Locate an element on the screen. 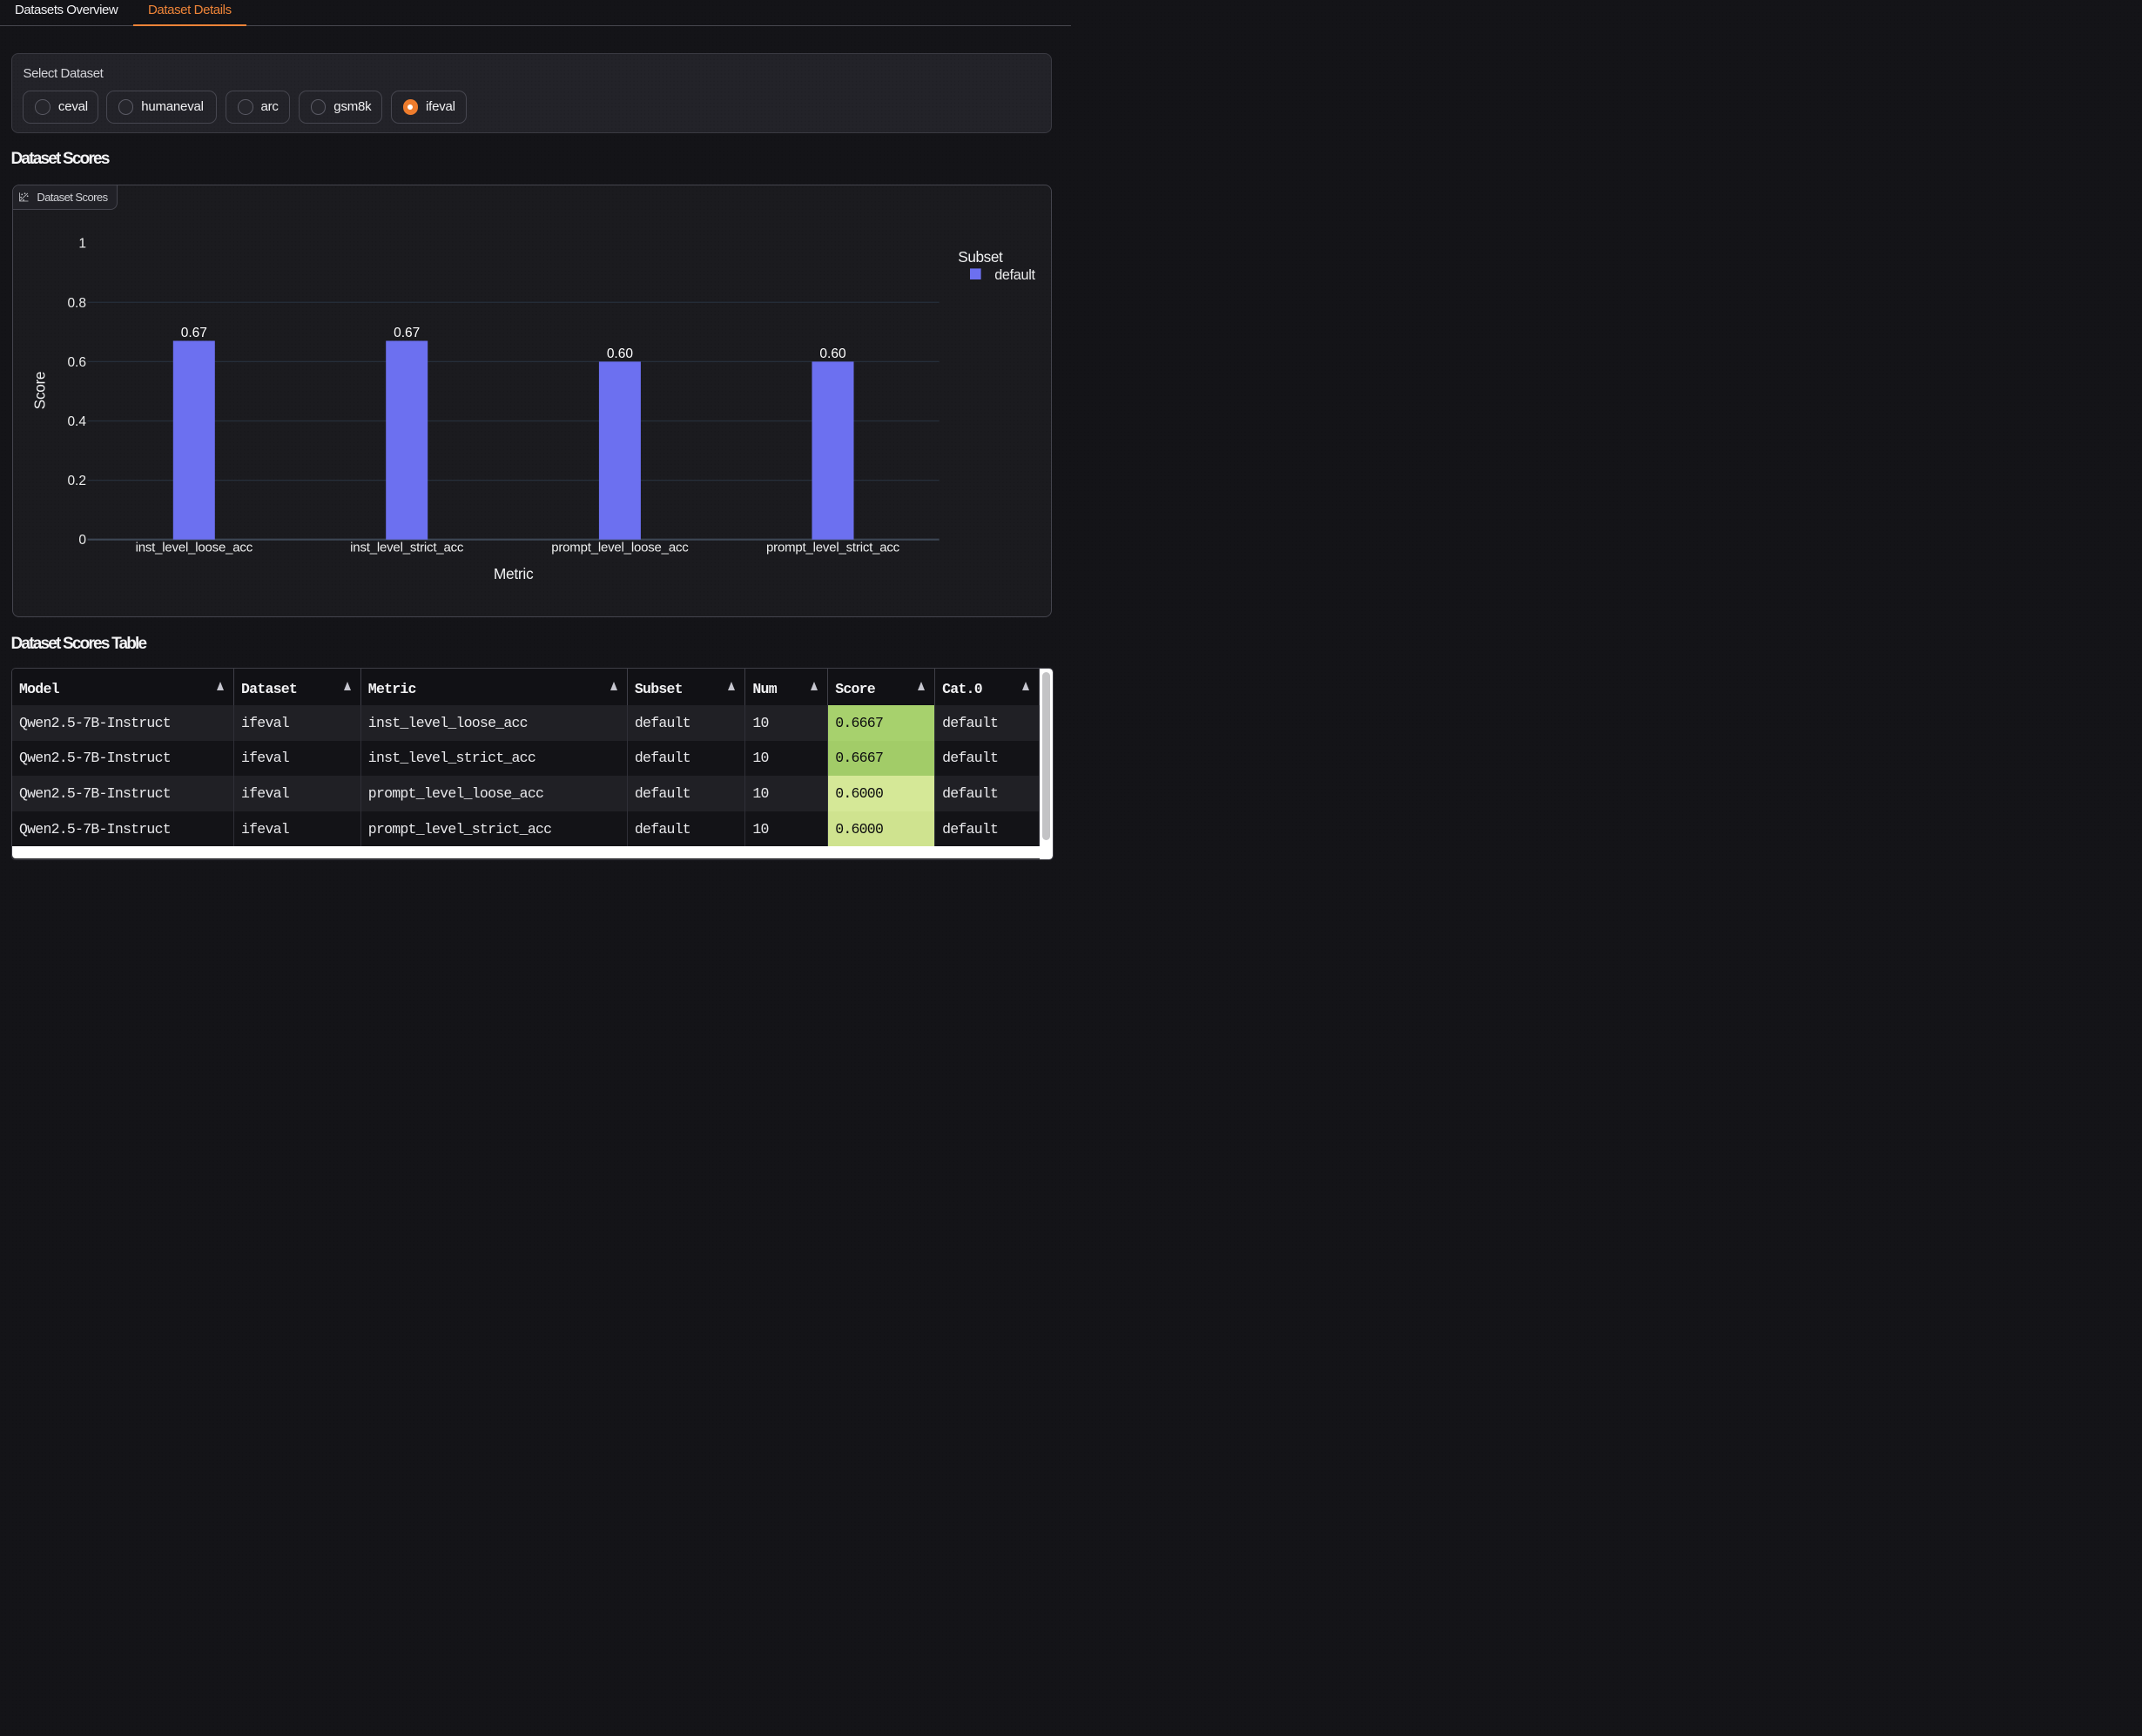  svg-text: prompt_level_strict_acc is located at coordinates (833, 547).